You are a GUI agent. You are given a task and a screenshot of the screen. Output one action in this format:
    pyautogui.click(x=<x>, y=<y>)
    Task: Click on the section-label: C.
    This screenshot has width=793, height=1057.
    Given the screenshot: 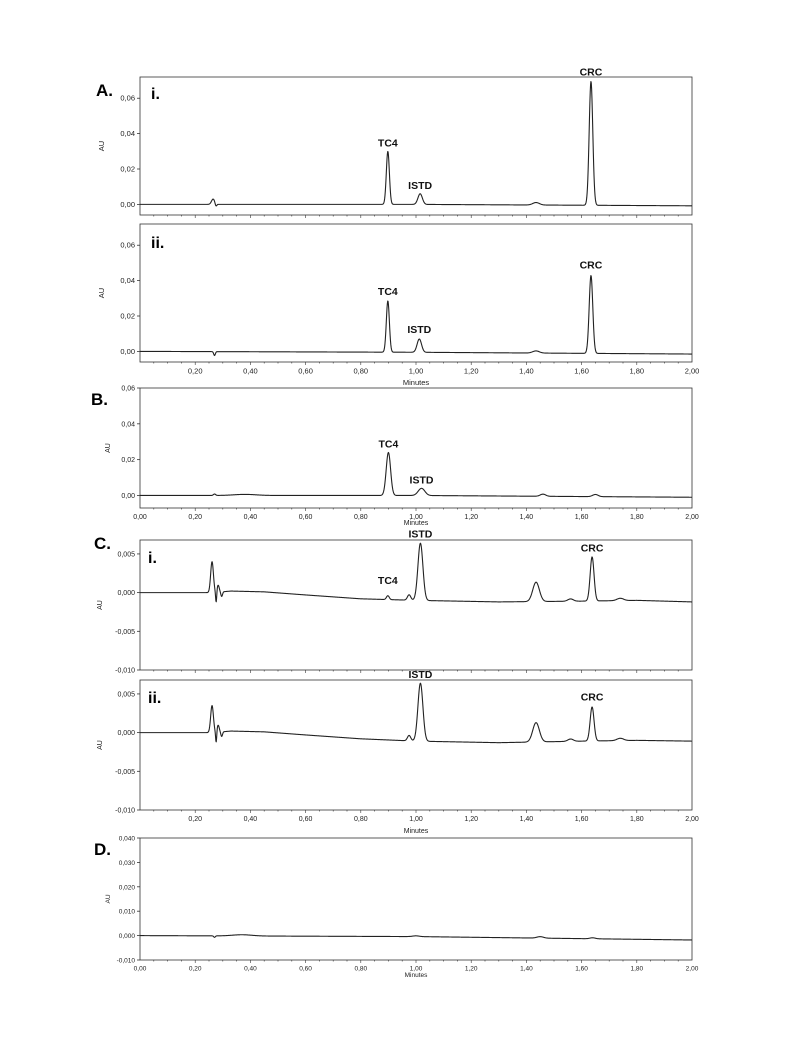 What is the action you would take?
    pyautogui.click(x=102, y=543)
    